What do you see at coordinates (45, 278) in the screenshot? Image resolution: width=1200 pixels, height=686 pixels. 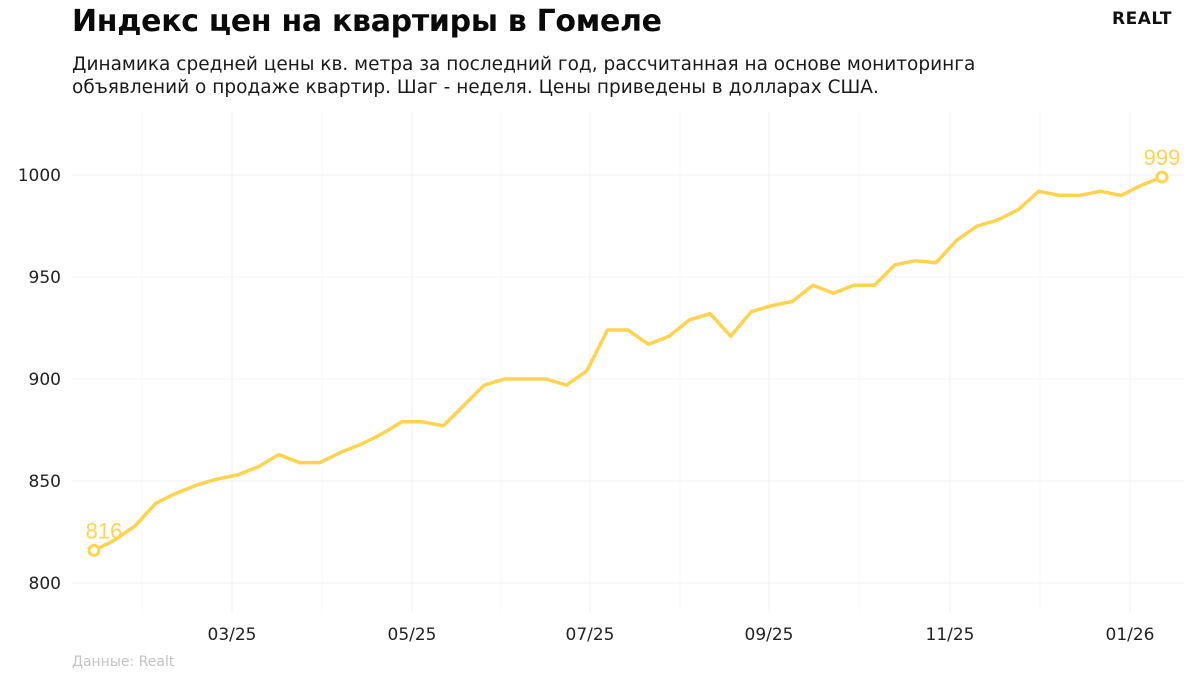 I see `y-tick-label: 950` at bounding box center [45, 278].